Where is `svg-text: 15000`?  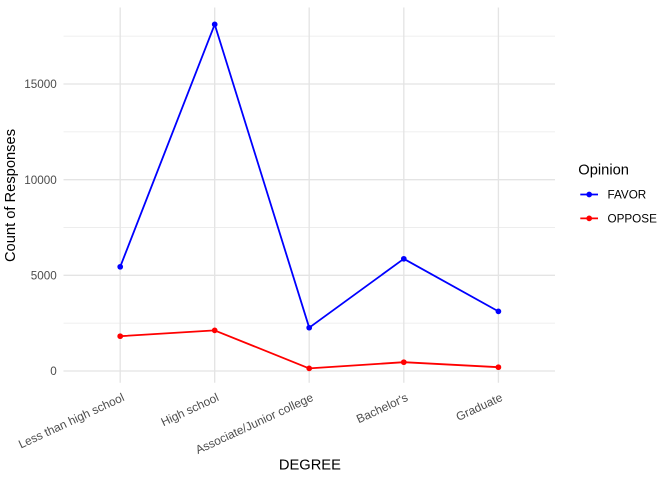 svg-text: 15000 is located at coordinates (40, 84).